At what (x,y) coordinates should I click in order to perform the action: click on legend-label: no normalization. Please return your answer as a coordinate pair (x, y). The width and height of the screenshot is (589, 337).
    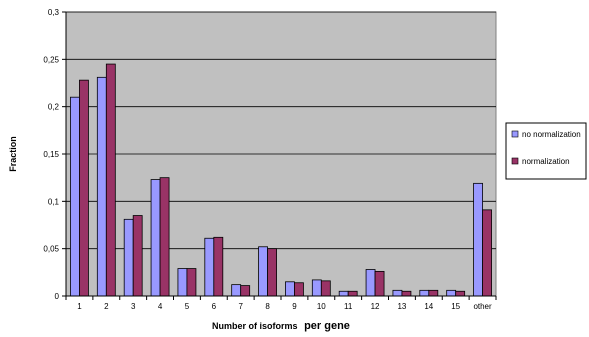
    Looking at the image, I should click on (551, 134).